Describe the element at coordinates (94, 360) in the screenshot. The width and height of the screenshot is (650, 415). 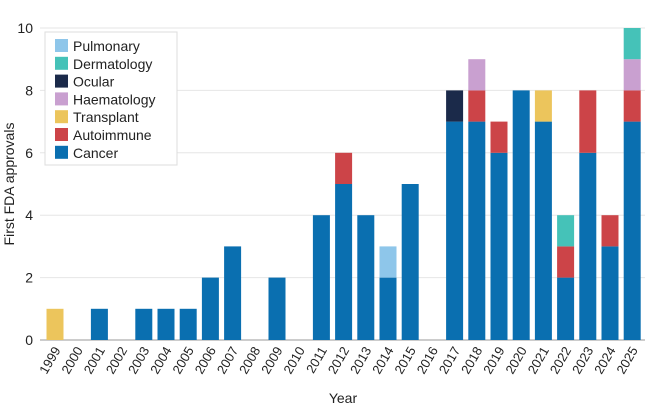
I see `x-tick-label: 2001` at that location.